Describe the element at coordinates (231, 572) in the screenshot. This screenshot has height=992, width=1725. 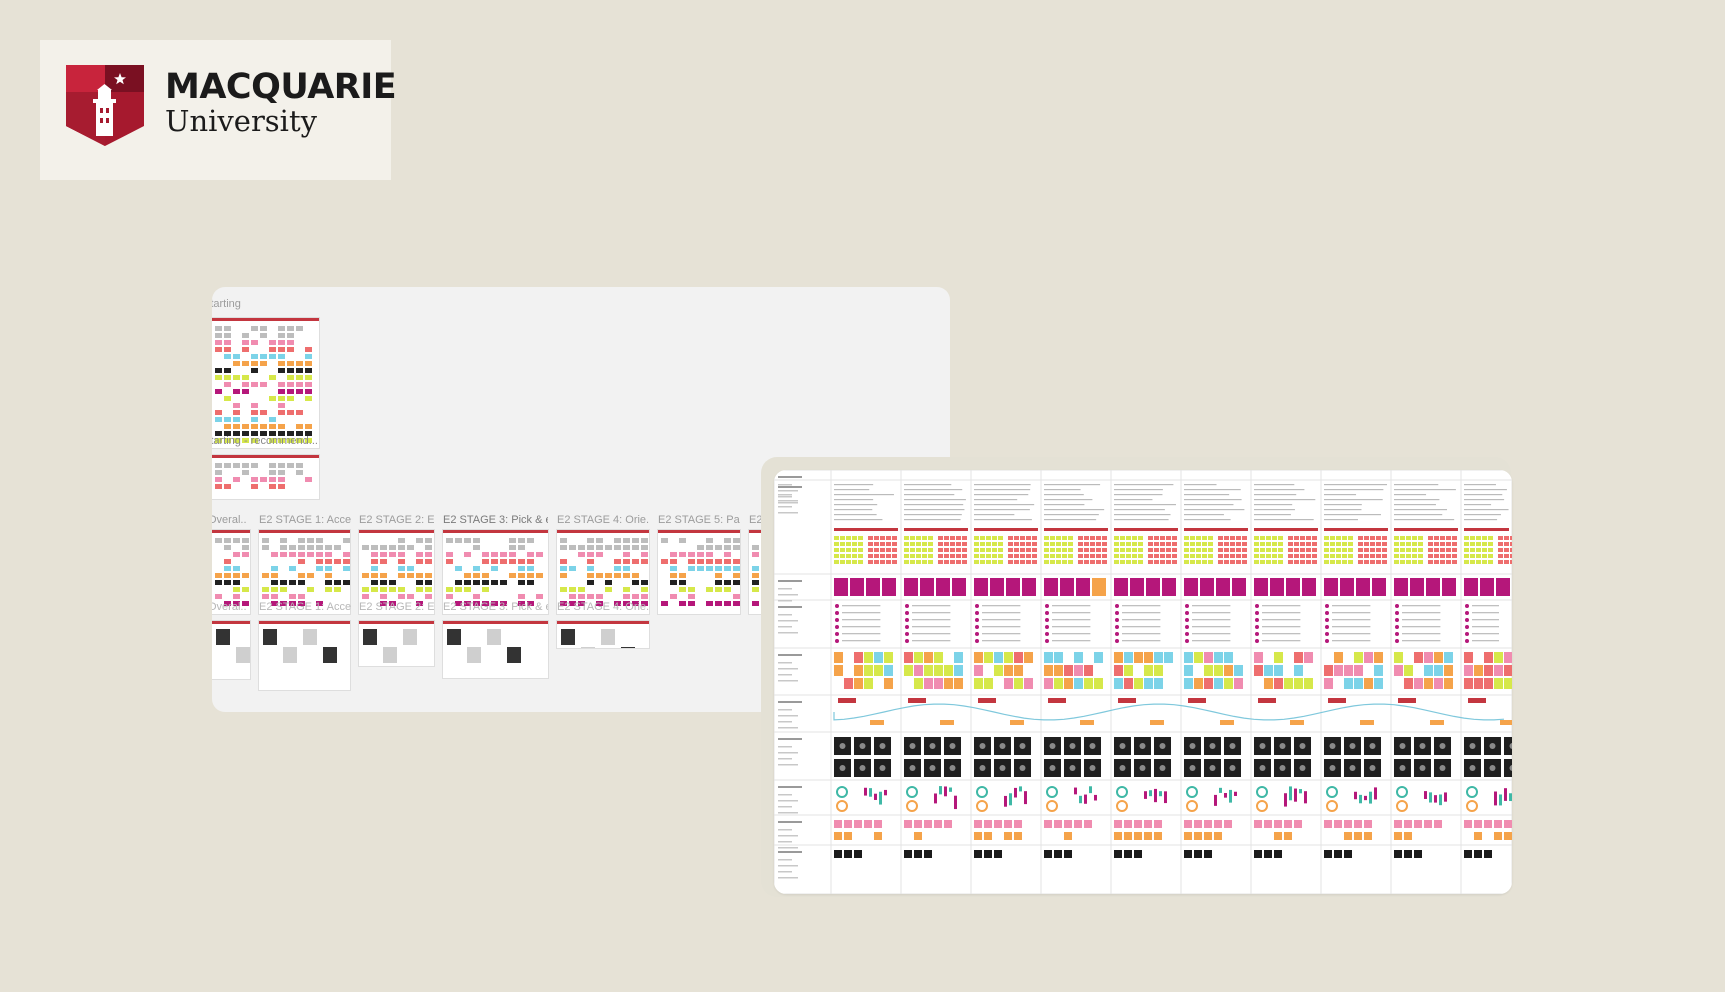
I see `board-frame-overall` at that location.